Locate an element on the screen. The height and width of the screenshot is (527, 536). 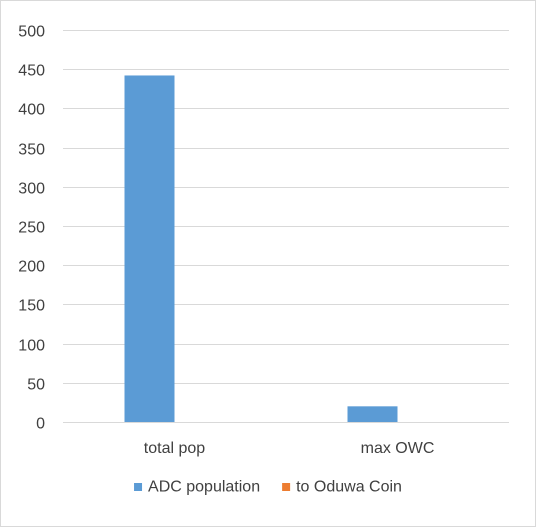
y-tick-label: 100 is located at coordinates (31, 346).